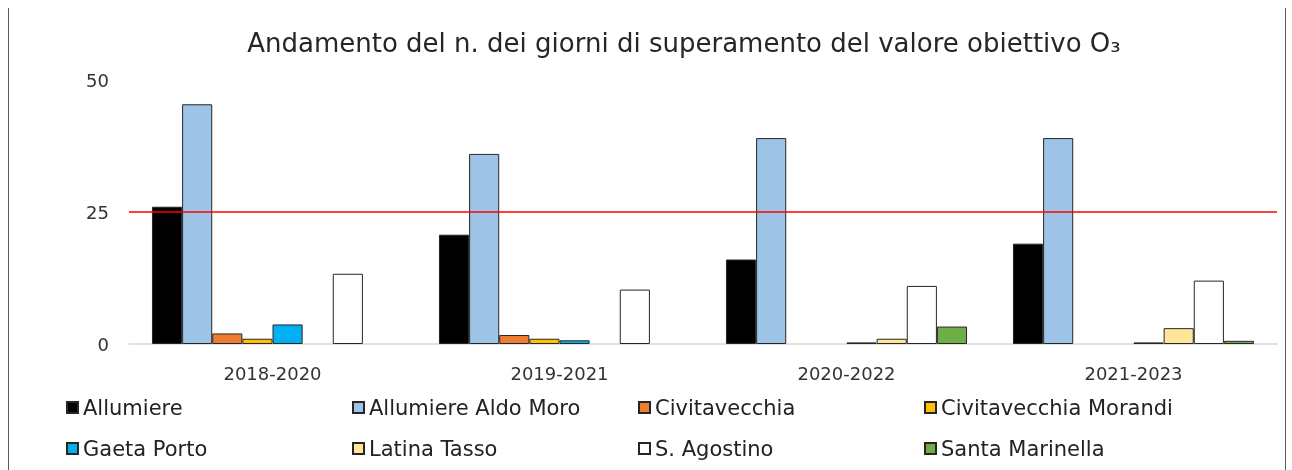 Image resolution: width=1292 pixels, height=470 pixels. Describe the element at coordinates (272, 373) in the screenshot. I see `x-tick-label: 2018-2020` at that location.